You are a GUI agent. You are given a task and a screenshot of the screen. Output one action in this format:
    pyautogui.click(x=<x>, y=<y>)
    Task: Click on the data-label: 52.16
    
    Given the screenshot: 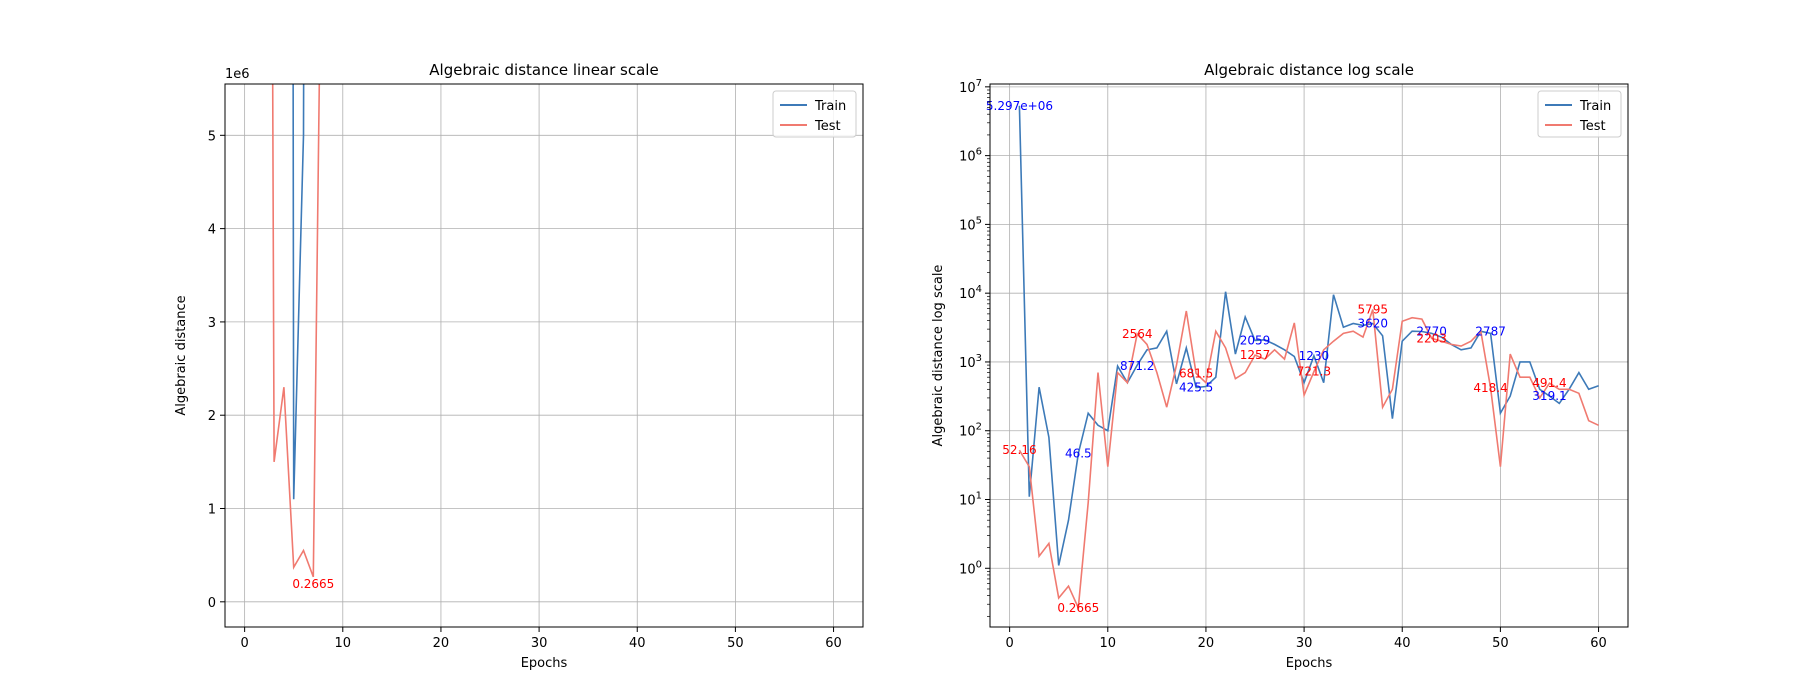 What is the action you would take?
    pyautogui.click(x=1019, y=450)
    